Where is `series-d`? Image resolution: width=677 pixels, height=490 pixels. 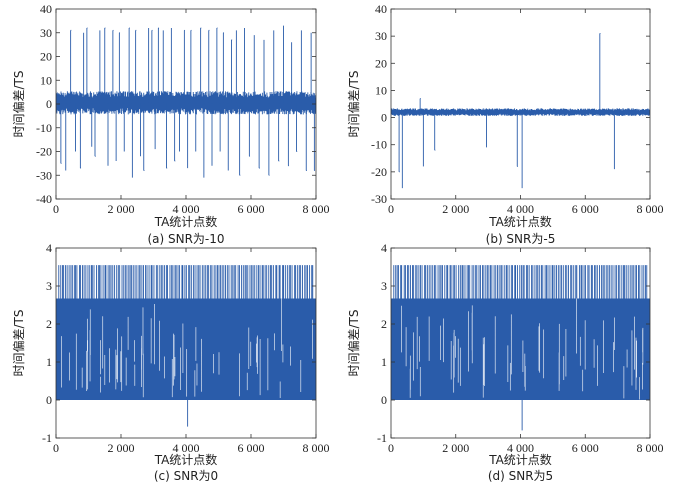
series-d is located at coordinates (520, 348).